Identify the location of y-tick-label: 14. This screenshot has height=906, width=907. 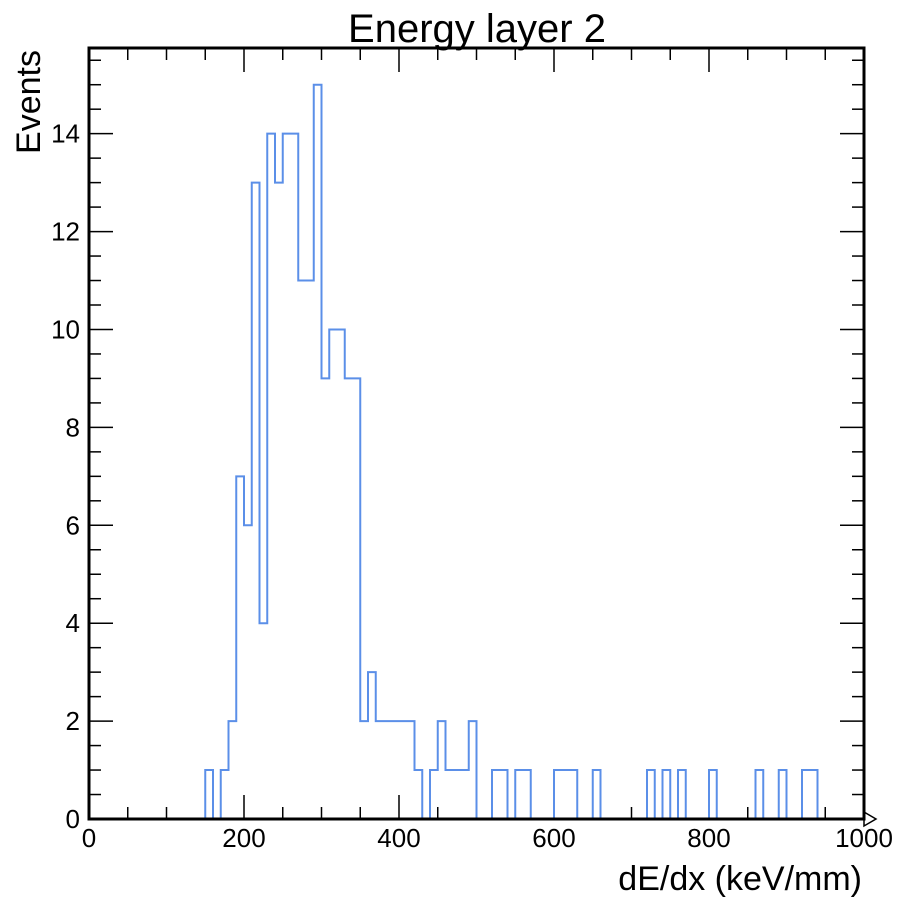
(65, 134).